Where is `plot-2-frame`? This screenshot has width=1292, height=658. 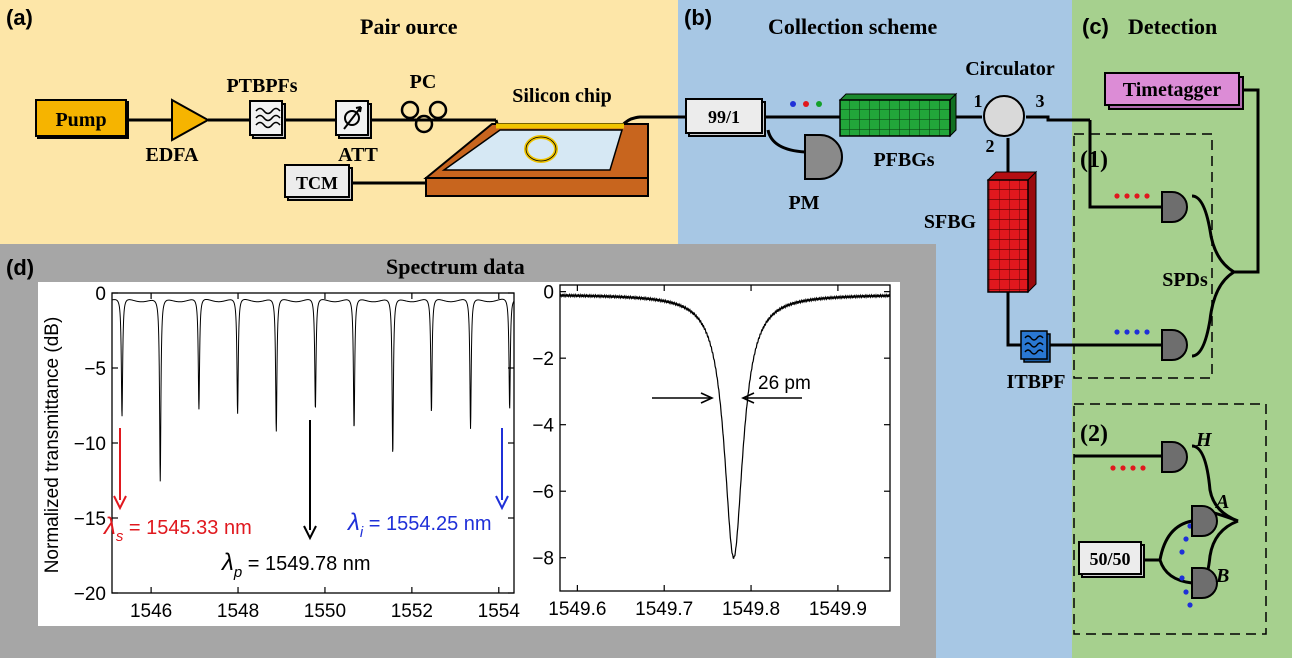 plot-2-frame is located at coordinates (725, 438).